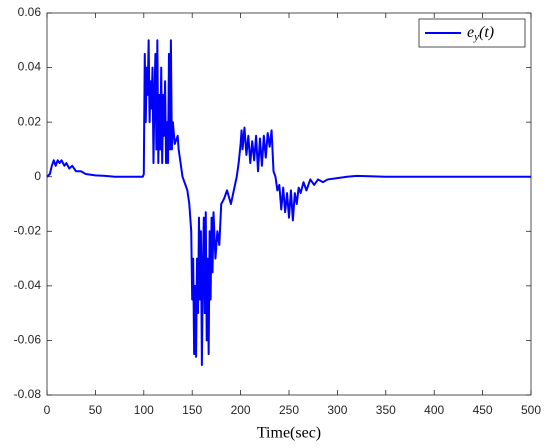  I want to click on x-tick-label: 400, so click(434, 410).